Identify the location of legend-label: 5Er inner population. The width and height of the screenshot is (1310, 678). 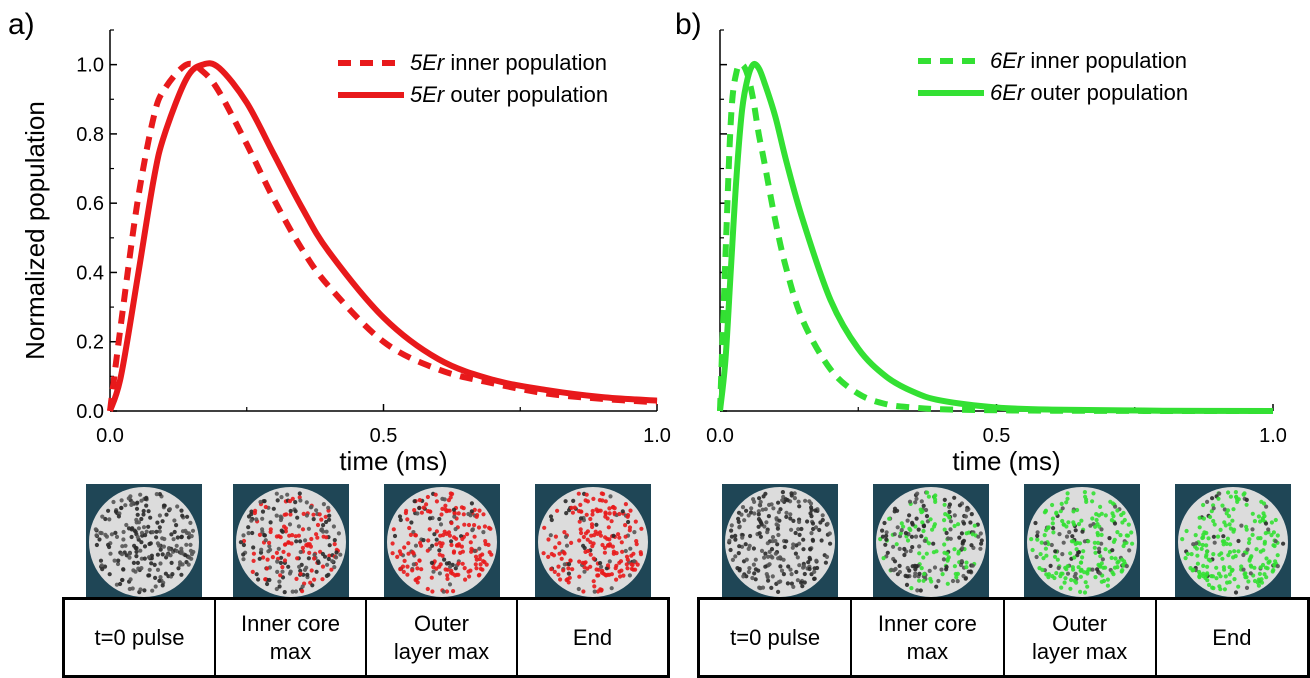
(508, 62).